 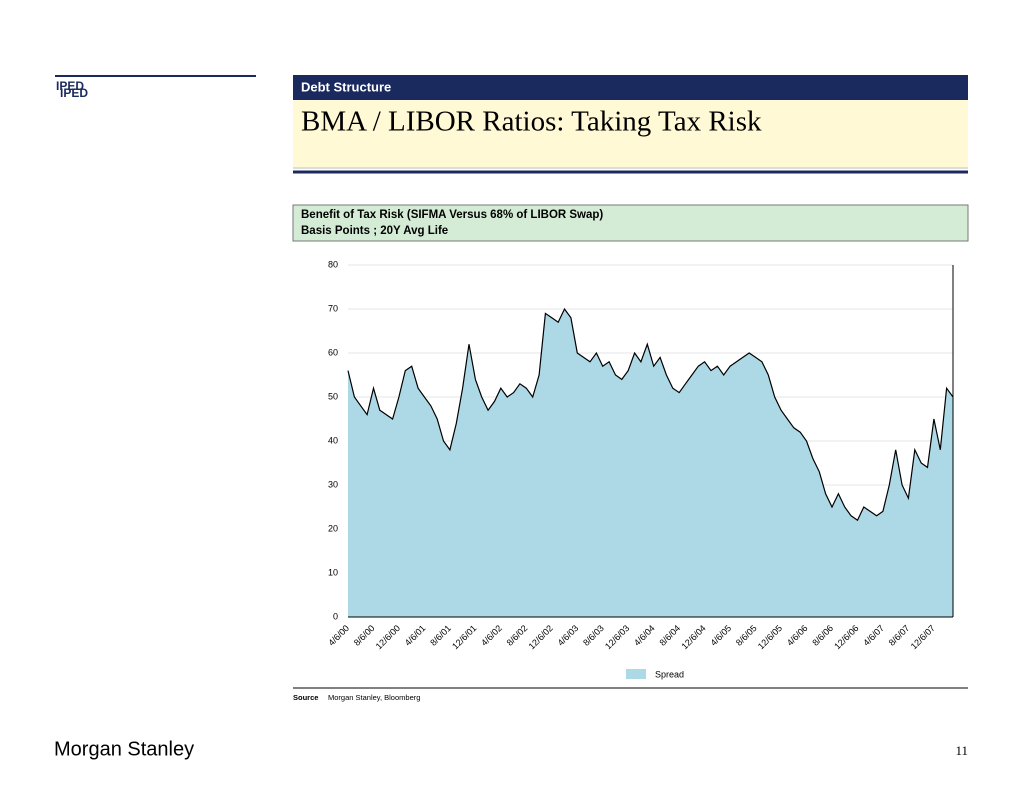 What do you see at coordinates (335, 616) in the screenshot?
I see `y-tick-label: 0` at bounding box center [335, 616].